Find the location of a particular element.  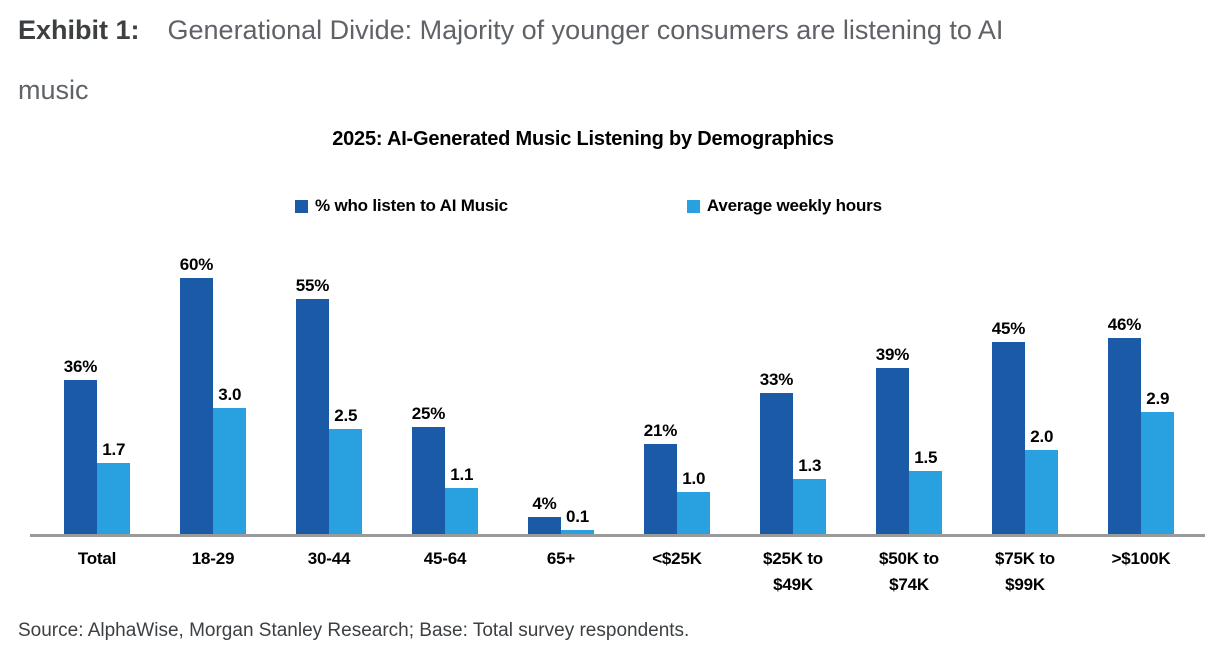

bar-group: 39% 1.5 is located at coordinates (909, 439).